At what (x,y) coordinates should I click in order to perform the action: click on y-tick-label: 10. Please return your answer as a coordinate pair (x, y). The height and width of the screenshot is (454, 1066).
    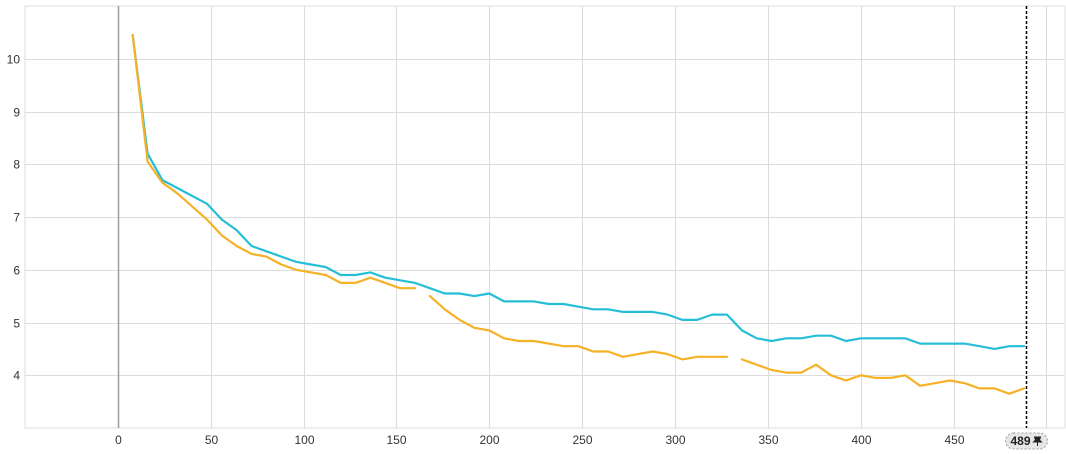
    Looking at the image, I should click on (14, 60).